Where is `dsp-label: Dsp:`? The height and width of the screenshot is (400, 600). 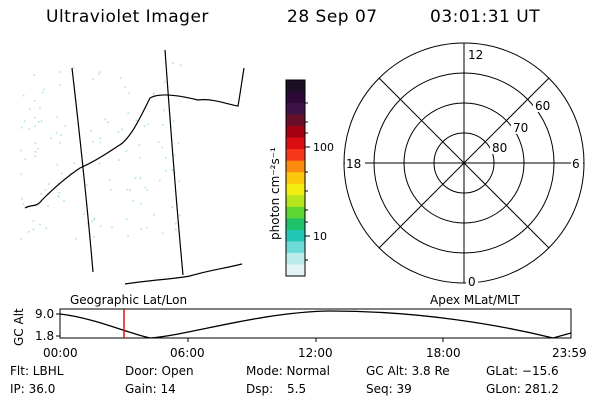 dsp-label: Dsp: is located at coordinates (260, 389).